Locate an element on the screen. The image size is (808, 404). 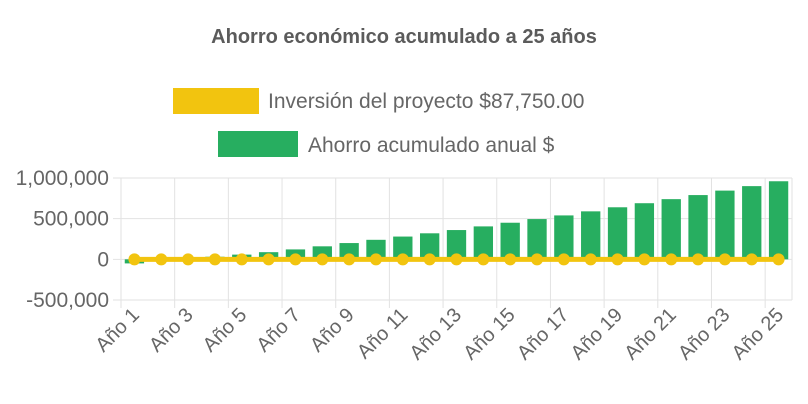
x-tick-label: Año 11 is located at coordinates (382, 333).